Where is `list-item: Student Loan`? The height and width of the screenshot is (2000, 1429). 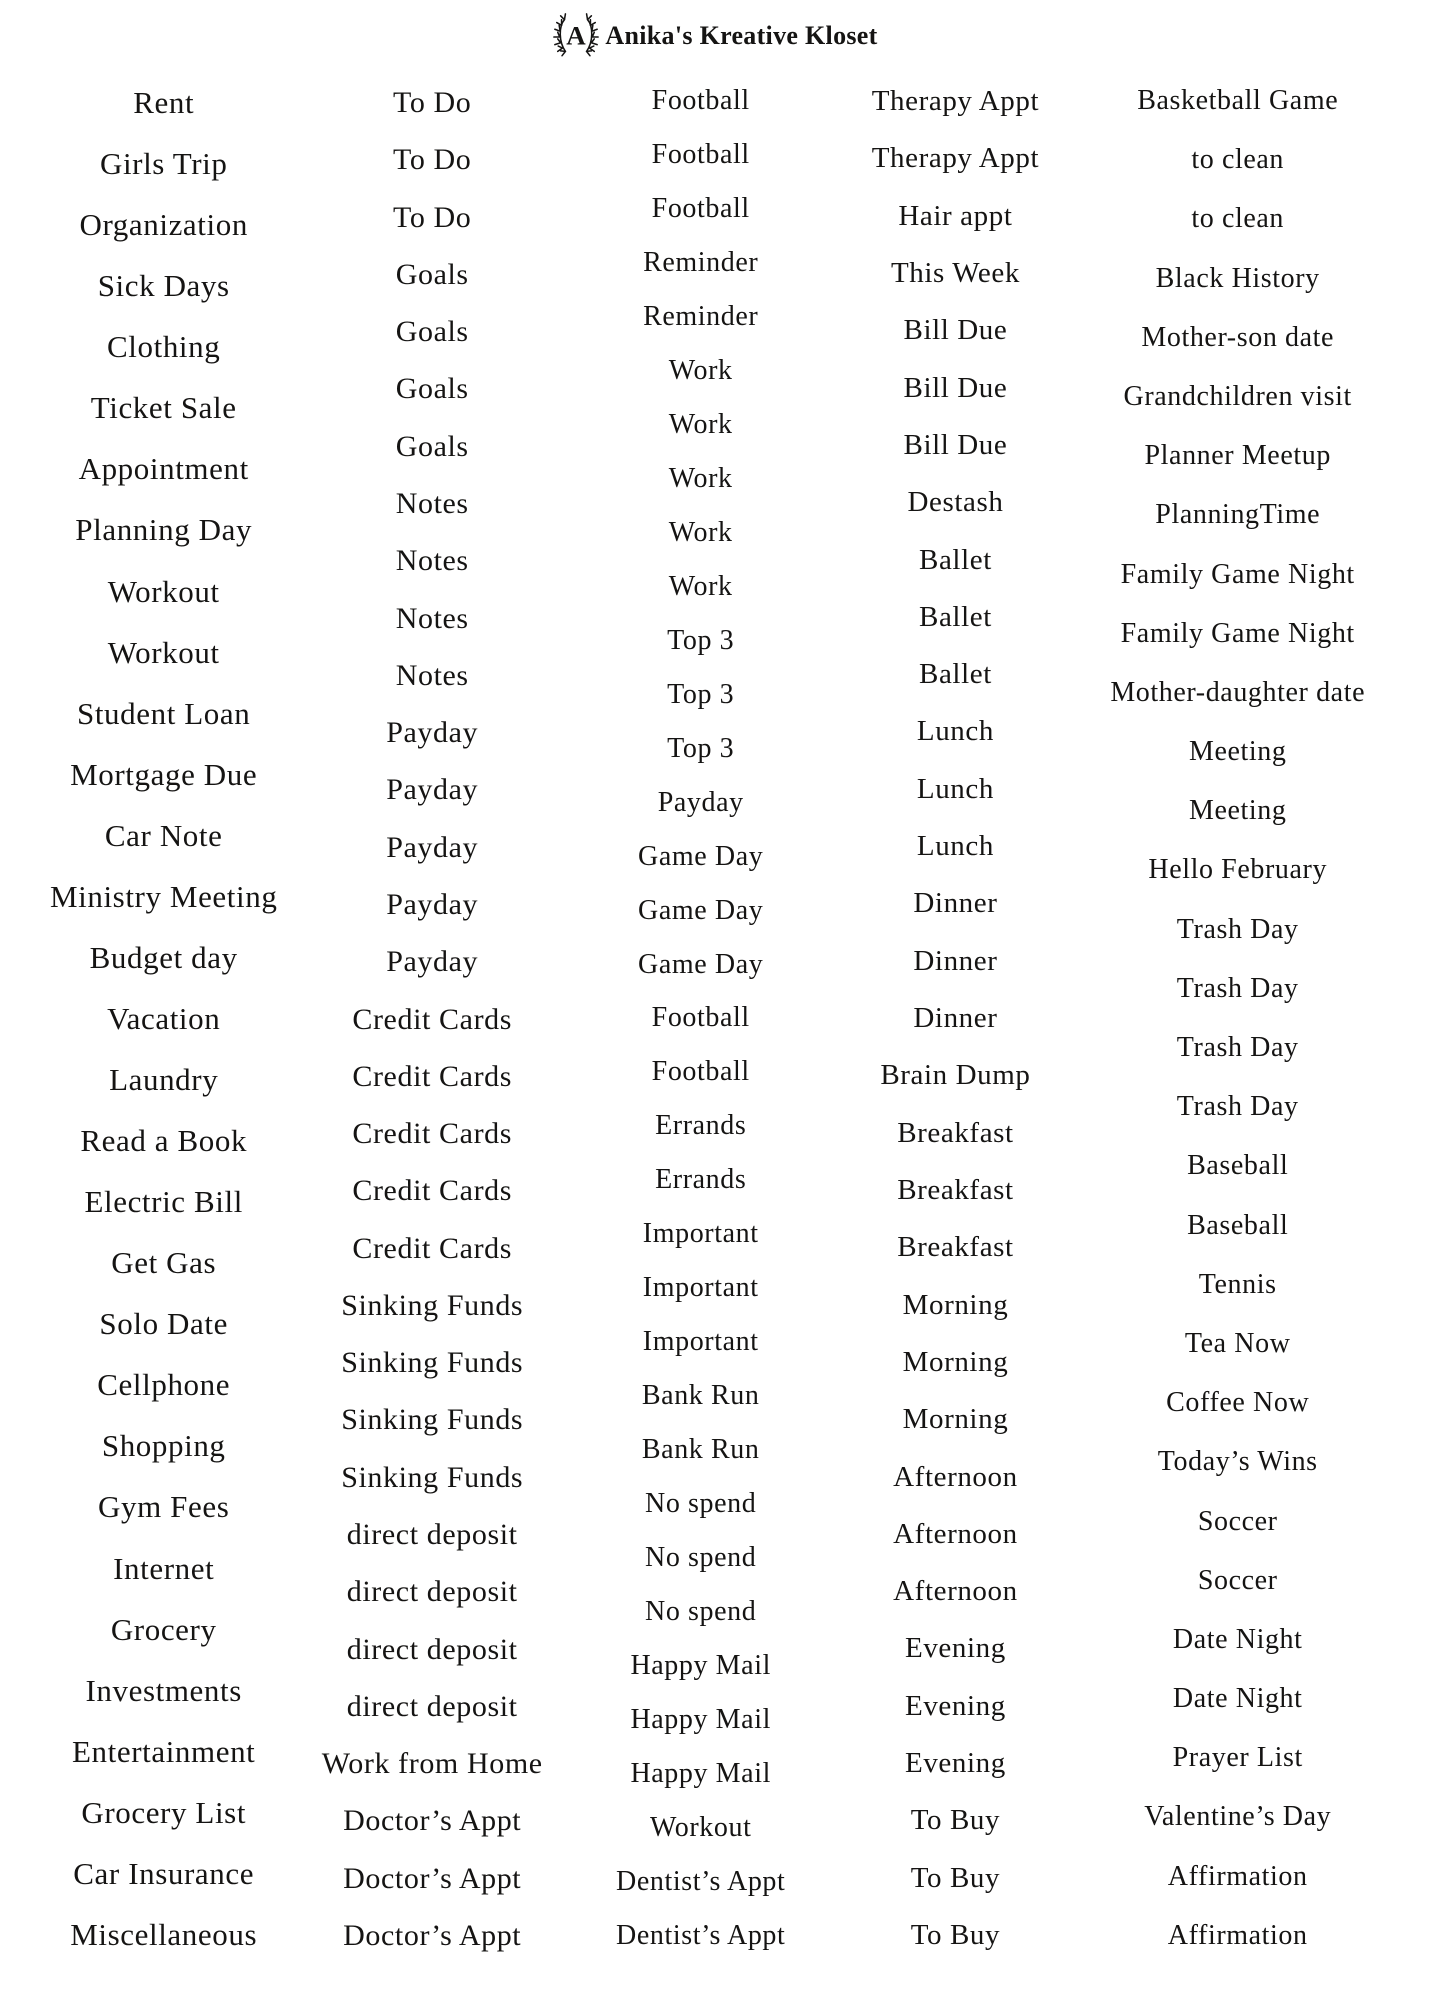 list-item: Student Loan is located at coordinates (164, 713).